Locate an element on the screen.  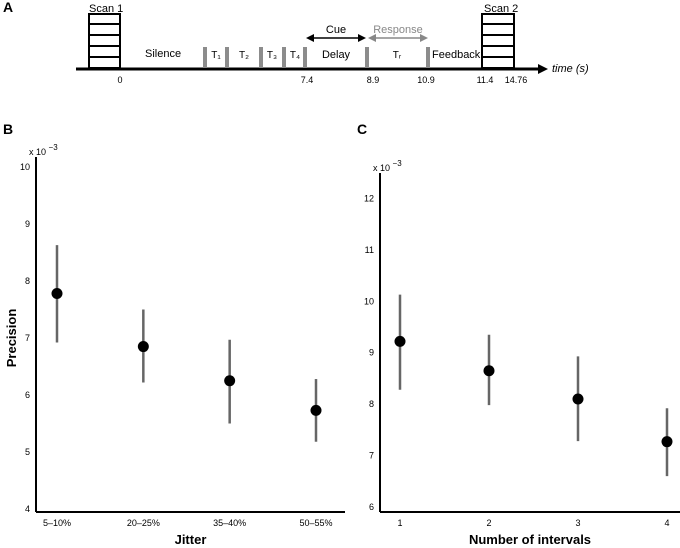
x-tick-label: 1 is located at coordinates (399, 523).